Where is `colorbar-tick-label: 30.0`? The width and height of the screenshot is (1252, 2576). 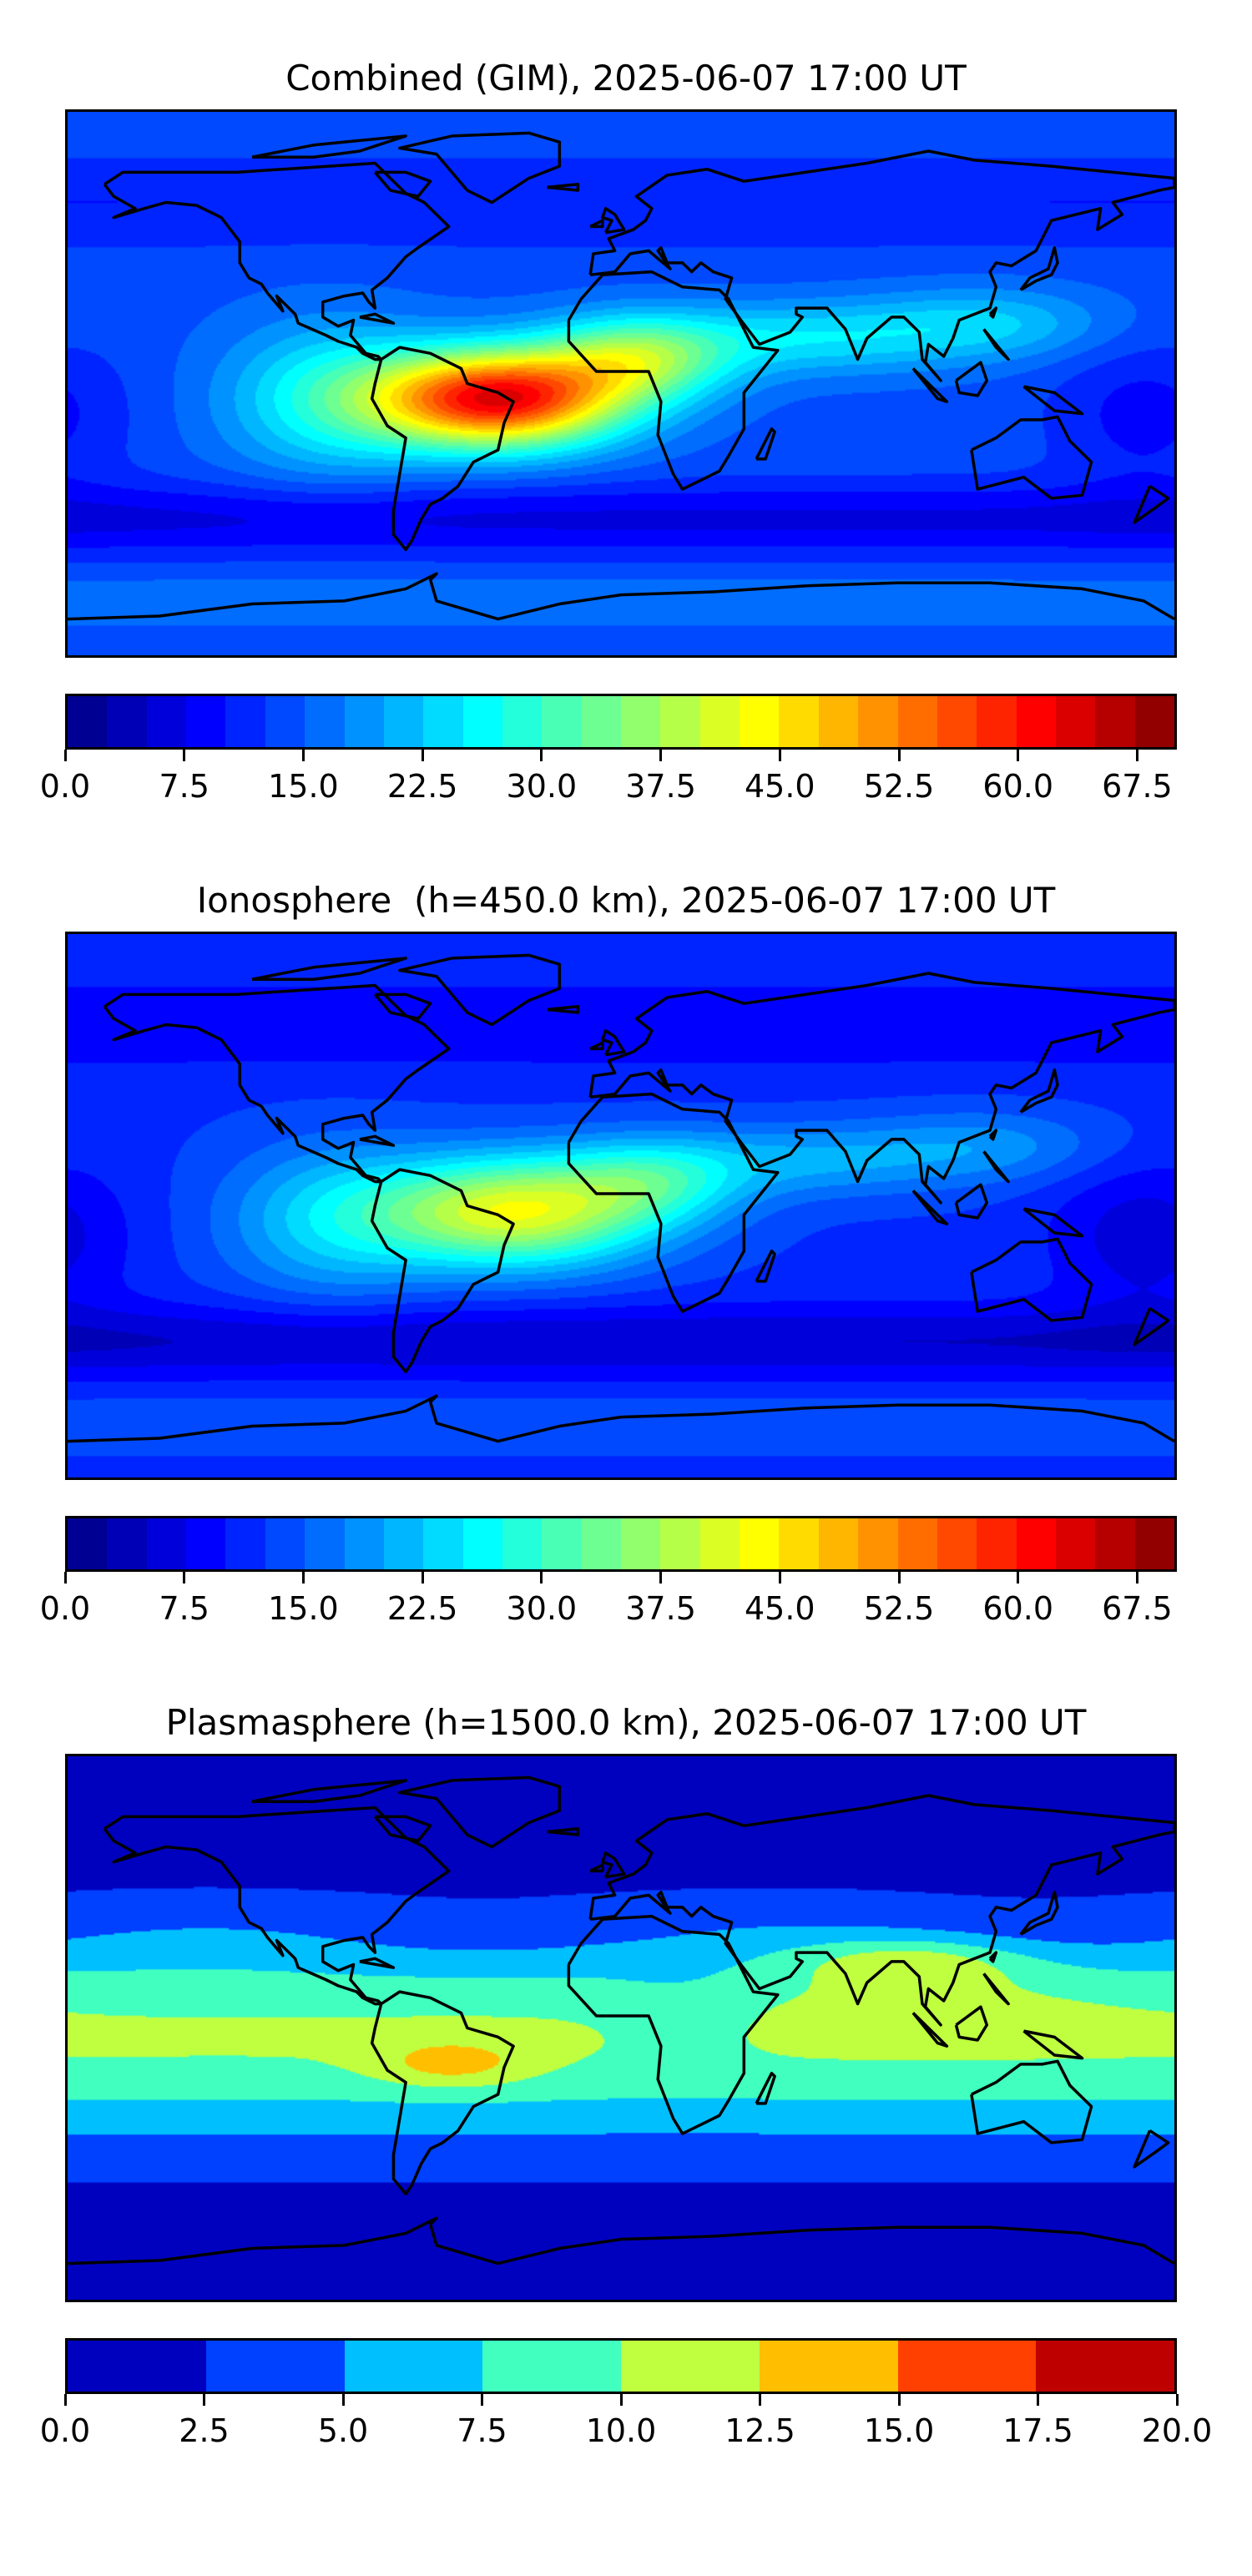
colorbar-tick-label: 30.0 is located at coordinates (542, 786).